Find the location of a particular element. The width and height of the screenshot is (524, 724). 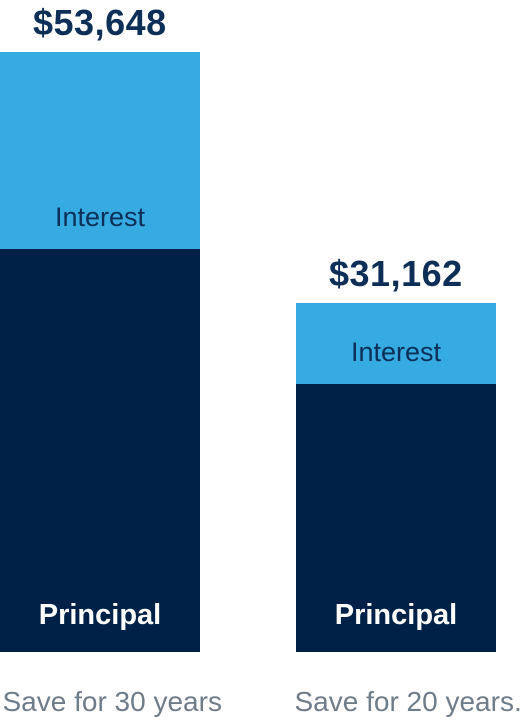

bar-total-label: $31,162 is located at coordinates (396, 274).